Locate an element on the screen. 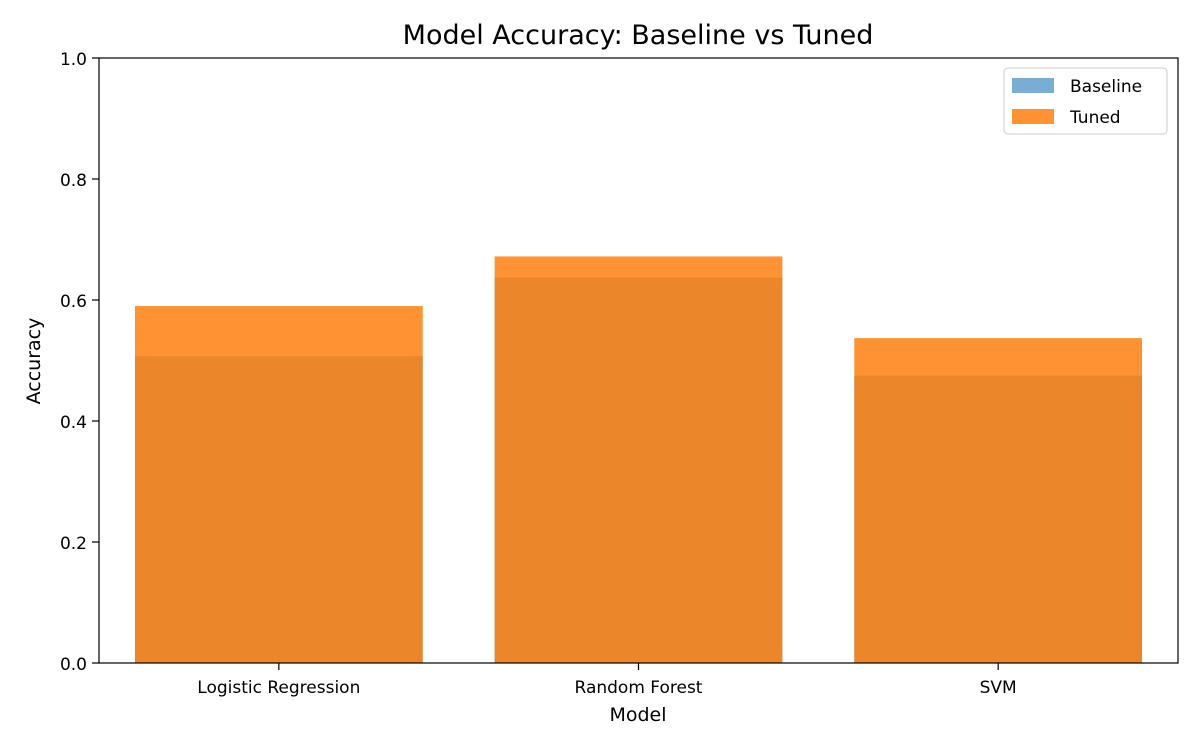 The height and width of the screenshot is (754, 1200). legend-swatch-baseline is located at coordinates (1033, 85).